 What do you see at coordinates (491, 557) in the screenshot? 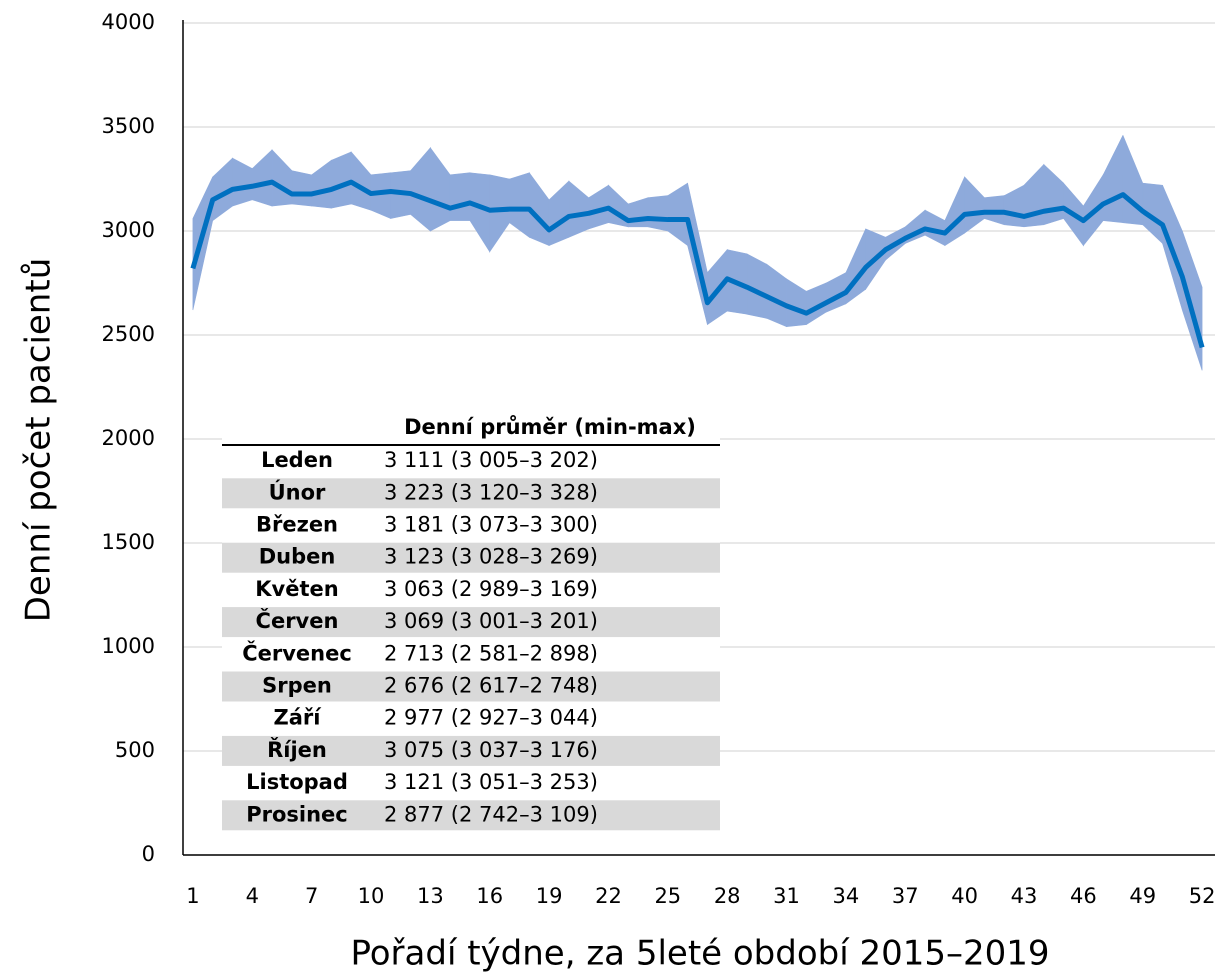
I see `month-value: 3 123 (3 028–3 269)` at bounding box center [491, 557].